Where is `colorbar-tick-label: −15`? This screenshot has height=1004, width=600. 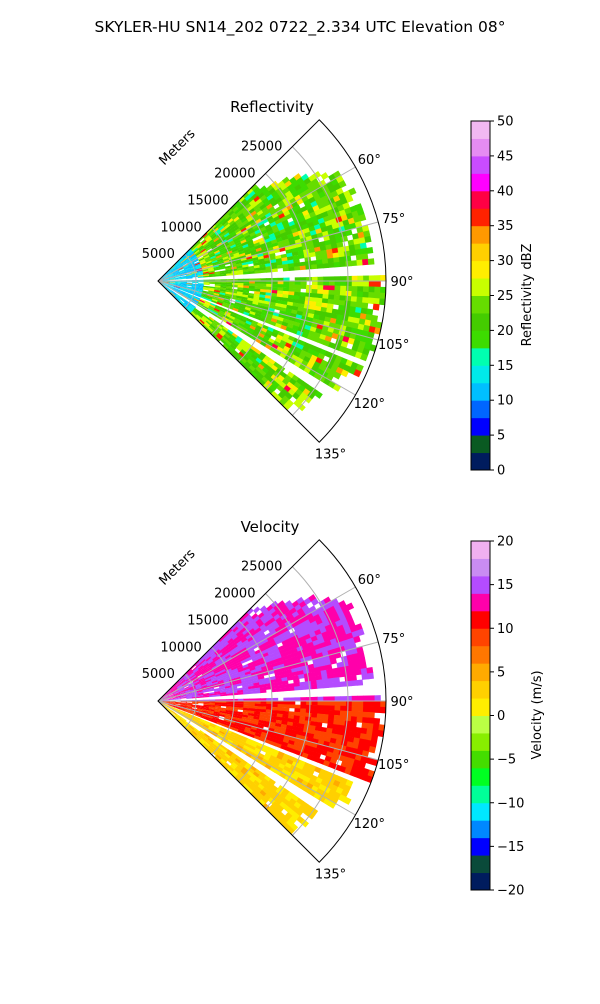
colorbar-tick-label: −15 is located at coordinates (510, 847).